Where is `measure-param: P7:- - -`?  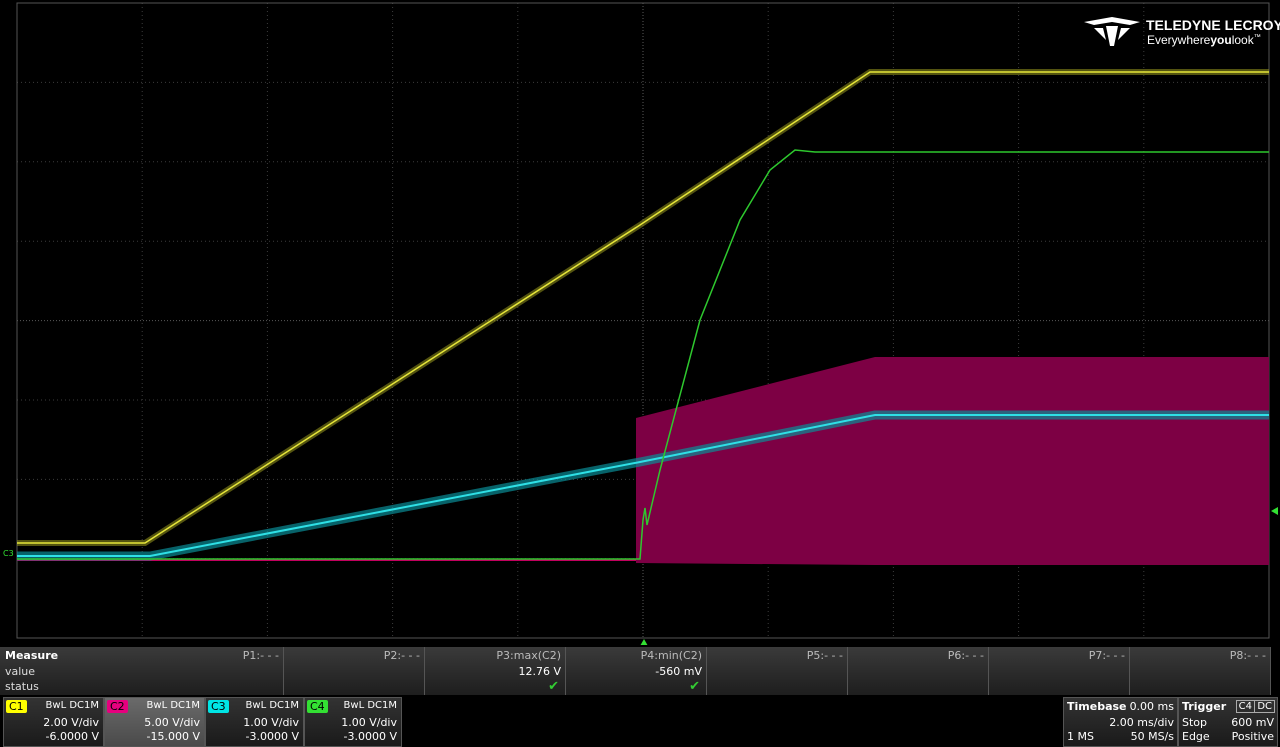 measure-param: P7:- - - is located at coordinates (1059, 671).